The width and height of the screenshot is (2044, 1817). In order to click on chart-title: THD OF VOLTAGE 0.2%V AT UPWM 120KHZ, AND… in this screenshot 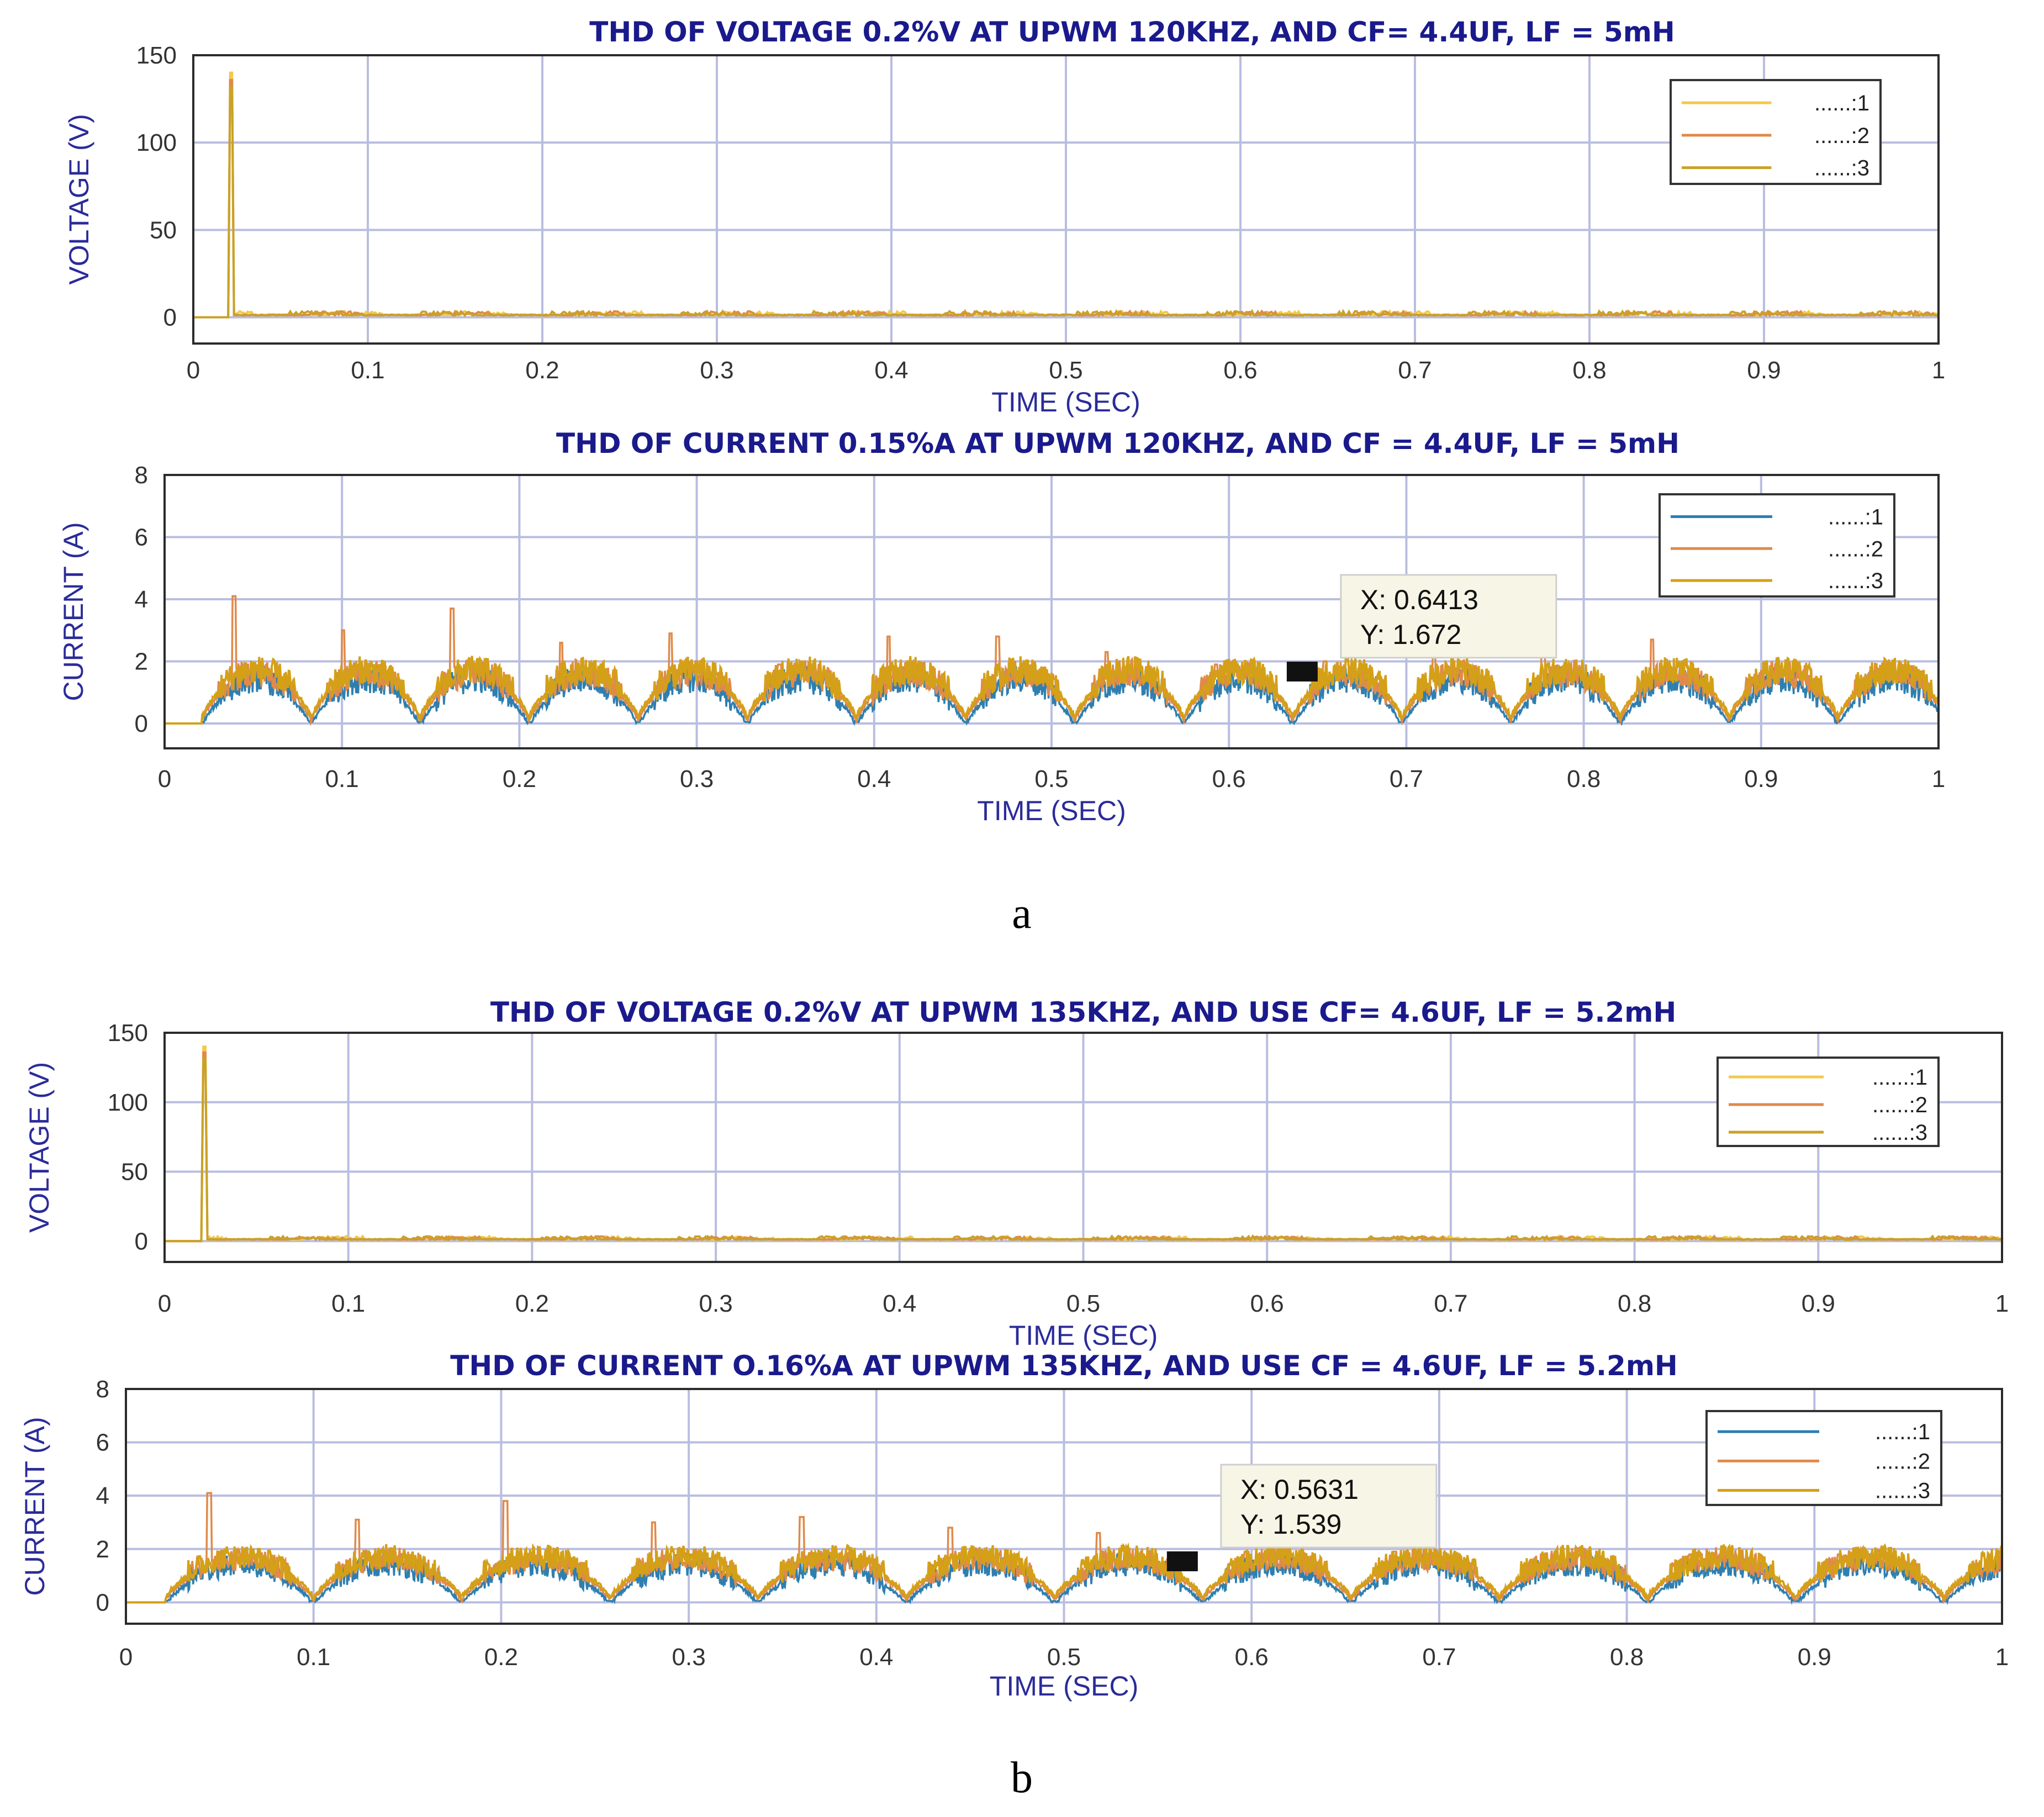, I will do `click(1132, 32)`.